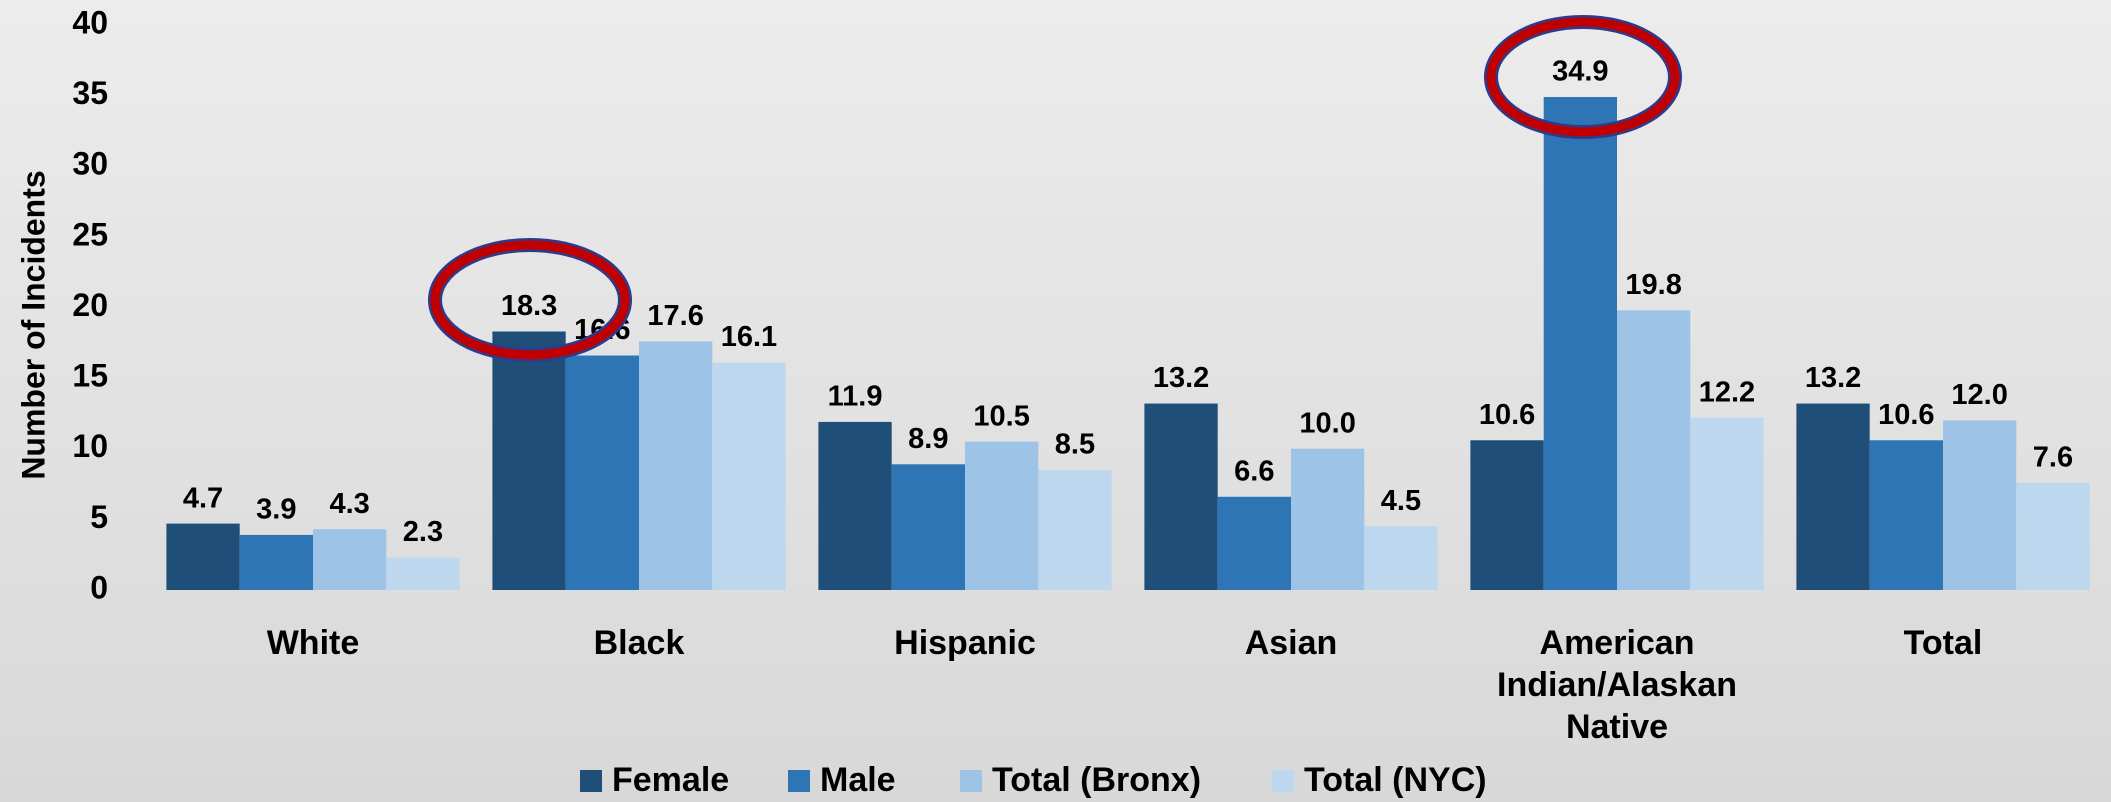 The image size is (2111, 802). What do you see at coordinates (529, 306) in the screenshot?
I see `value-label: 18.3` at bounding box center [529, 306].